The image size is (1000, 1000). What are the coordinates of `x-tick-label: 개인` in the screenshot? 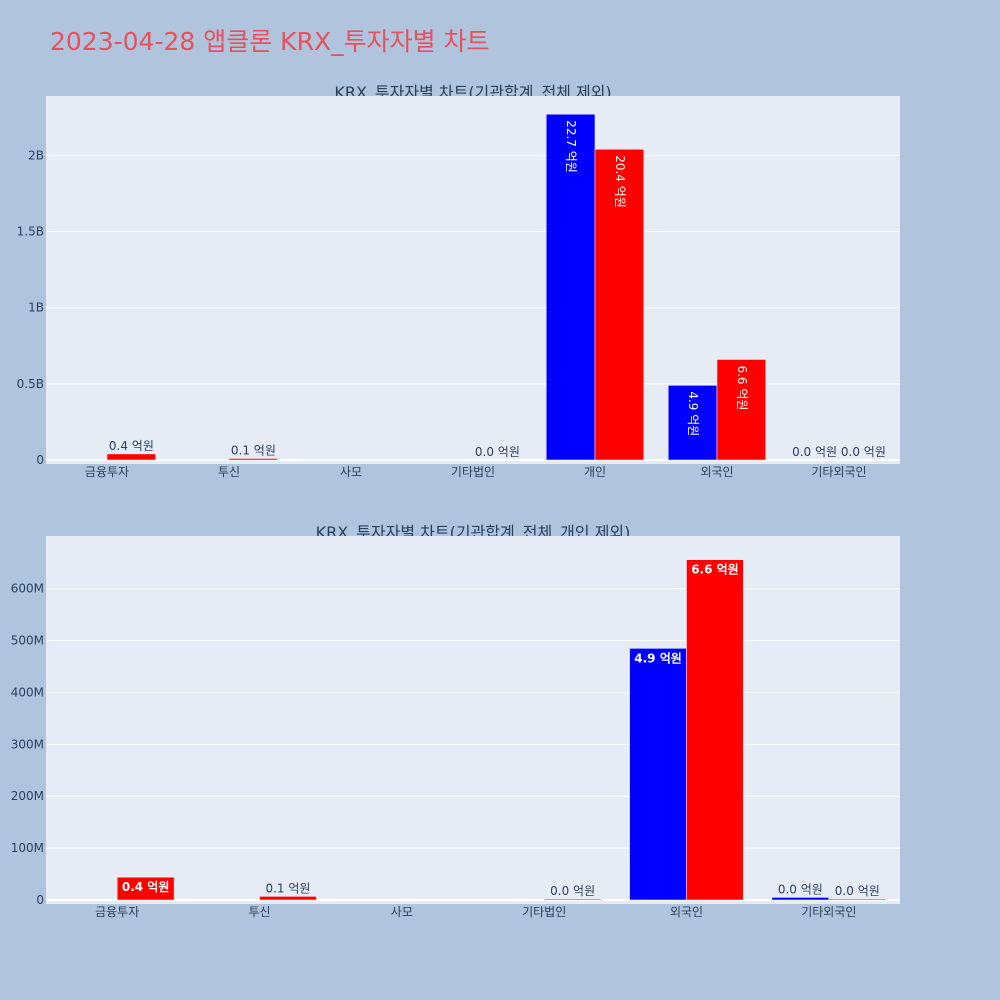 It's located at (595, 472).